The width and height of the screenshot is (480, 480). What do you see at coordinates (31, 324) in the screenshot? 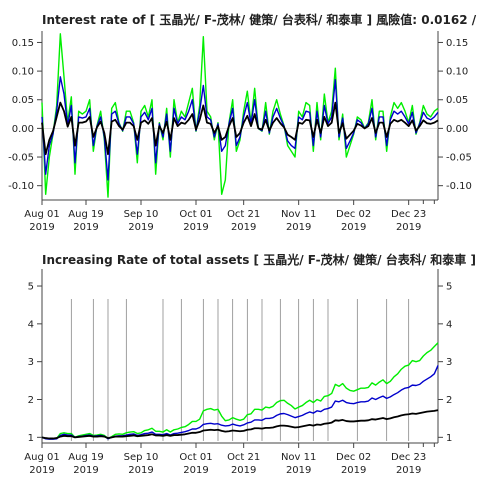
I see `y-tick-label: 4` at bounding box center [31, 324].